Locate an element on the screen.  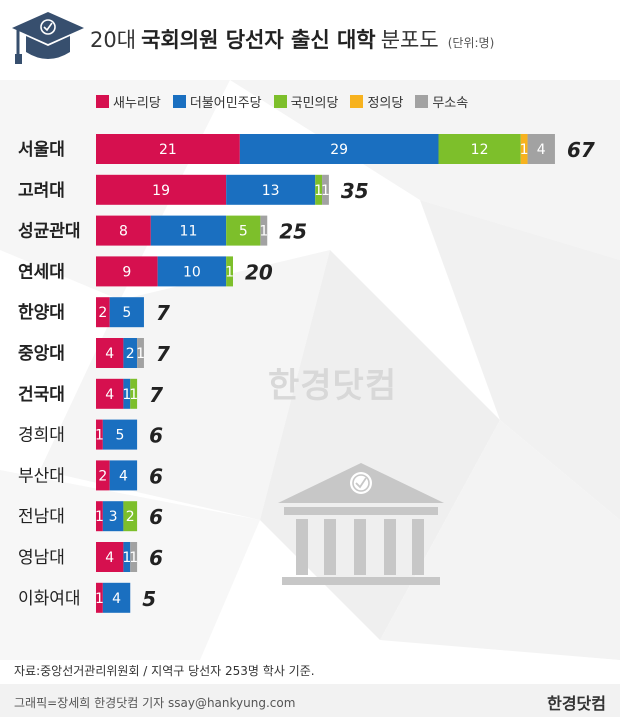
category-label: 이화여대 is located at coordinates (49, 599).